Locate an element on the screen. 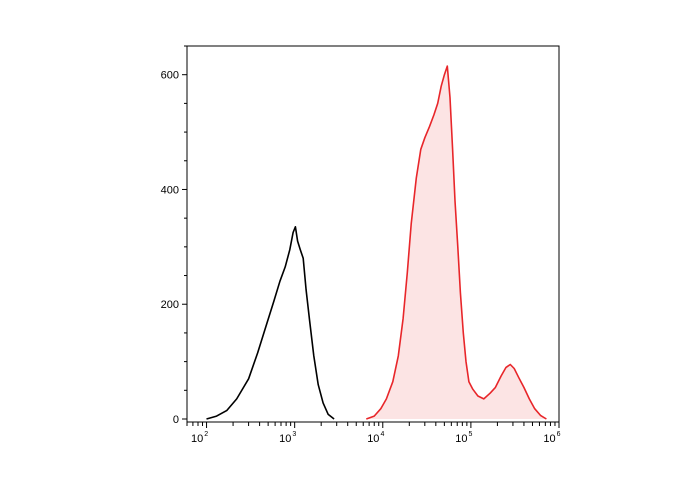  x-tick-label: 10⁶ is located at coordinates (551, 438).